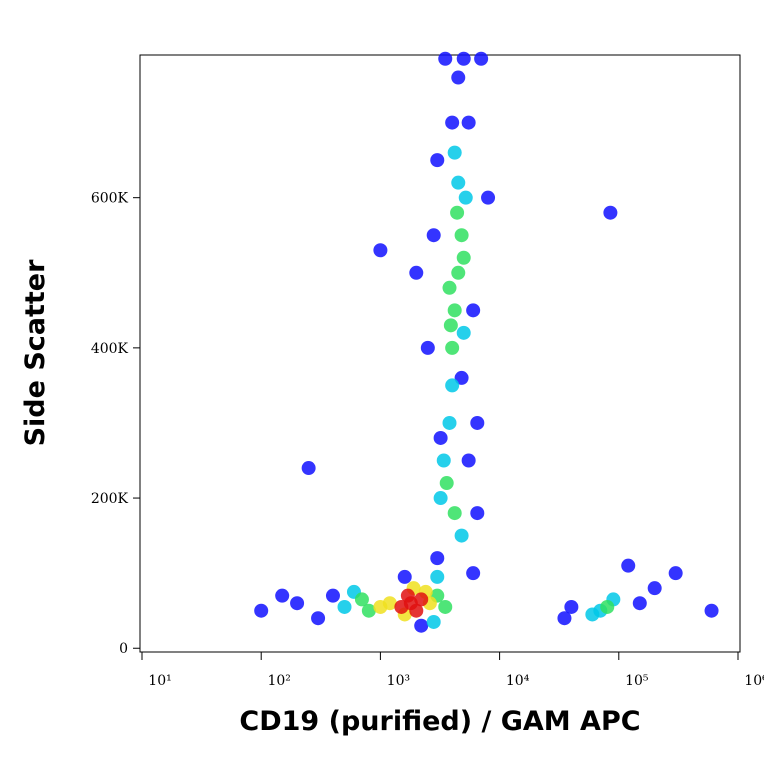 Image resolution: width=764 pixels, height=764 pixels. I want to click on x-tick-label: 10², so click(278, 681).